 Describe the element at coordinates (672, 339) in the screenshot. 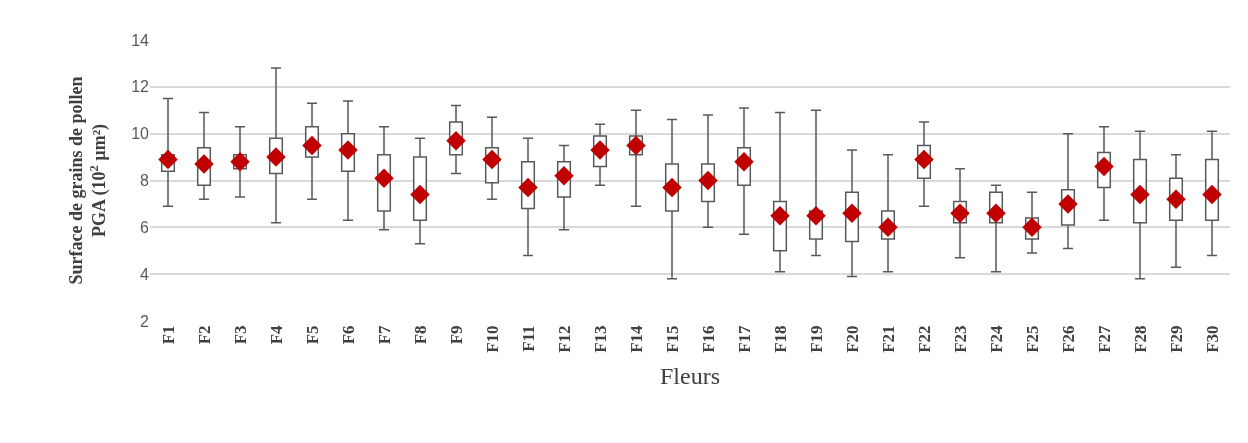

I see `x-tick-label: F15` at that location.